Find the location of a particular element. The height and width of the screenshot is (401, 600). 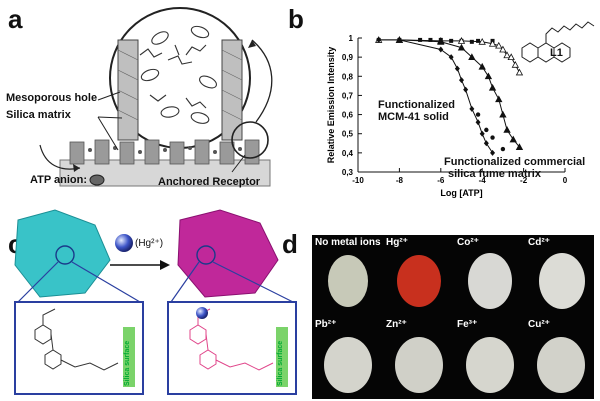

panel-letter-b: b is located at coordinates (296, 19).